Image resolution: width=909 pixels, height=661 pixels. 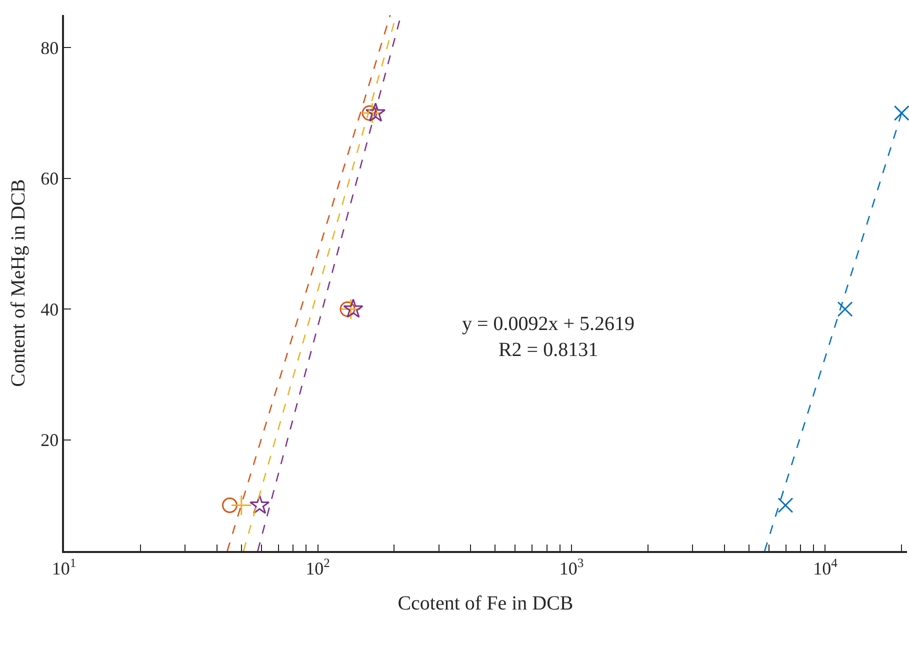 I want to click on y-axis-title: Content of MeHg in DCB, so click(x=19, y=283).